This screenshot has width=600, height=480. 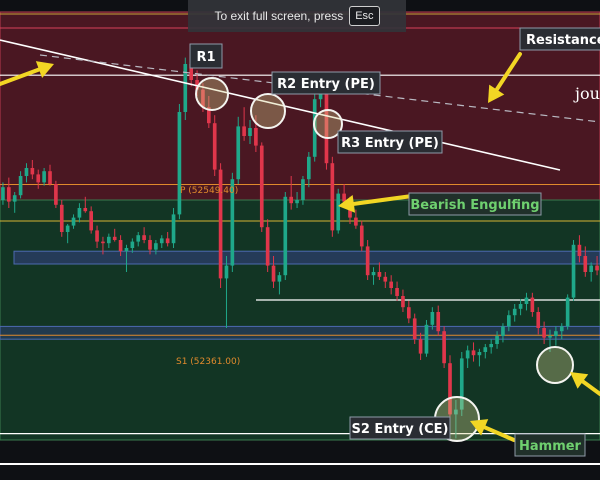 What do you see at coordinates (364, 16) in the screenshot?
I see `esc-key-hint: Esc` at bounding box center [364, 16].